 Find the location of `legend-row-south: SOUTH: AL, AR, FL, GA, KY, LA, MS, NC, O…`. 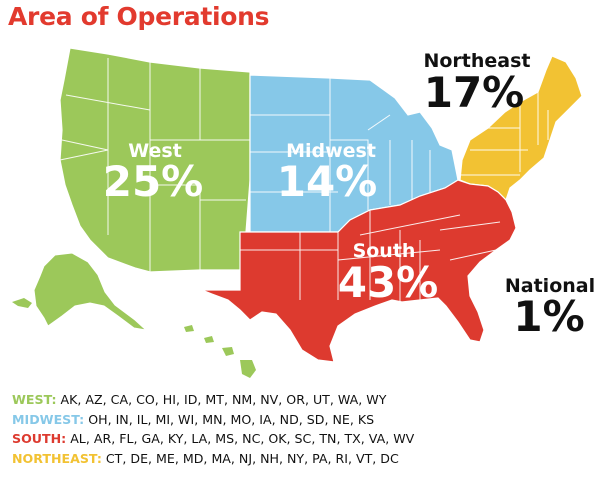

legend-row-south: SOUTH: AL, AR, FL, GA, KY, LA, MS, NC, O… is located at coordinates (305, 439).